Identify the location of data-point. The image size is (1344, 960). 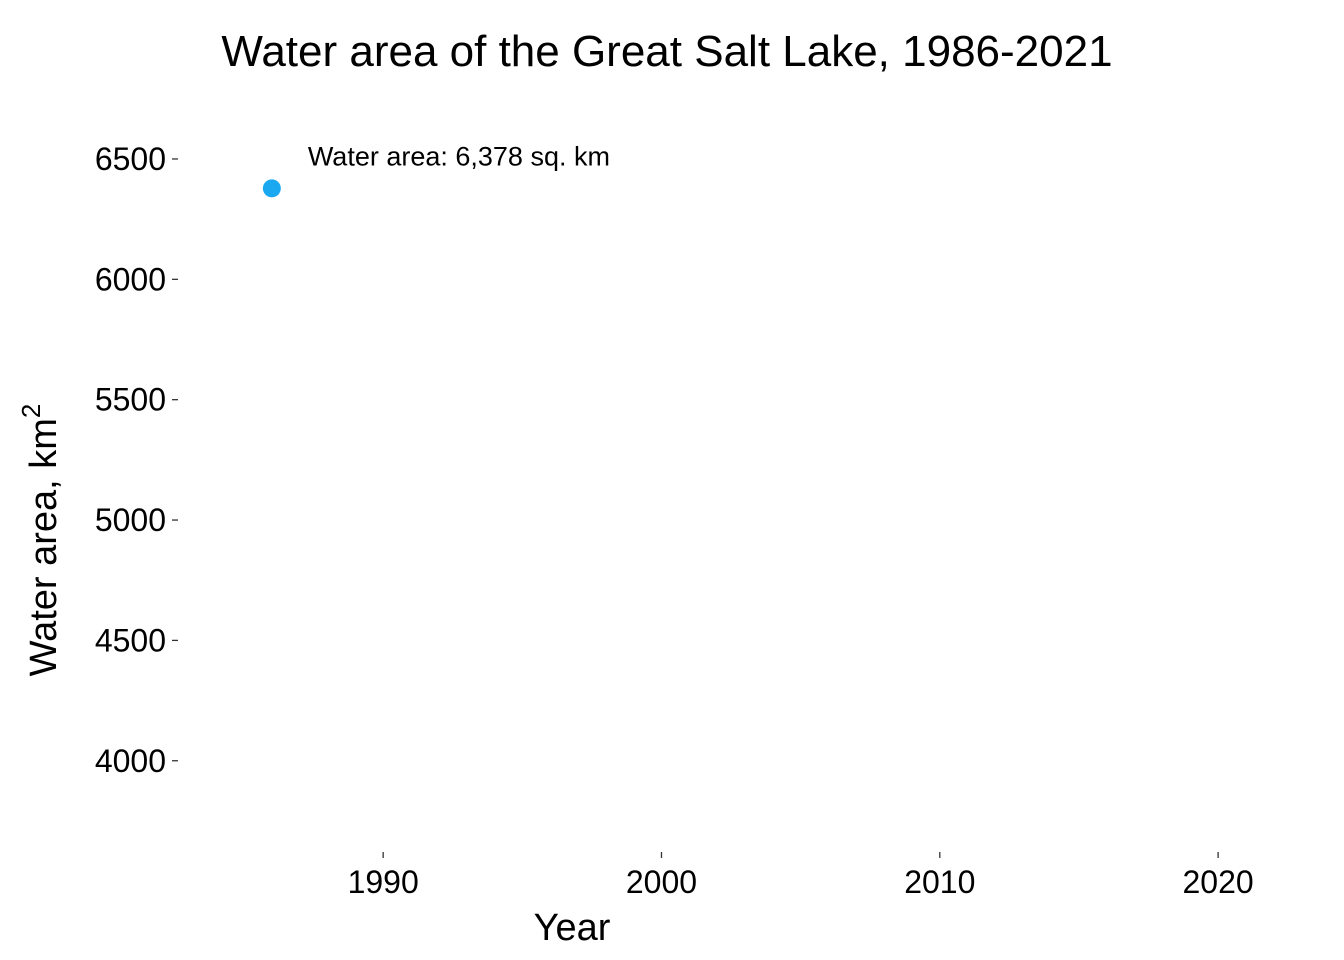
(271, 188).